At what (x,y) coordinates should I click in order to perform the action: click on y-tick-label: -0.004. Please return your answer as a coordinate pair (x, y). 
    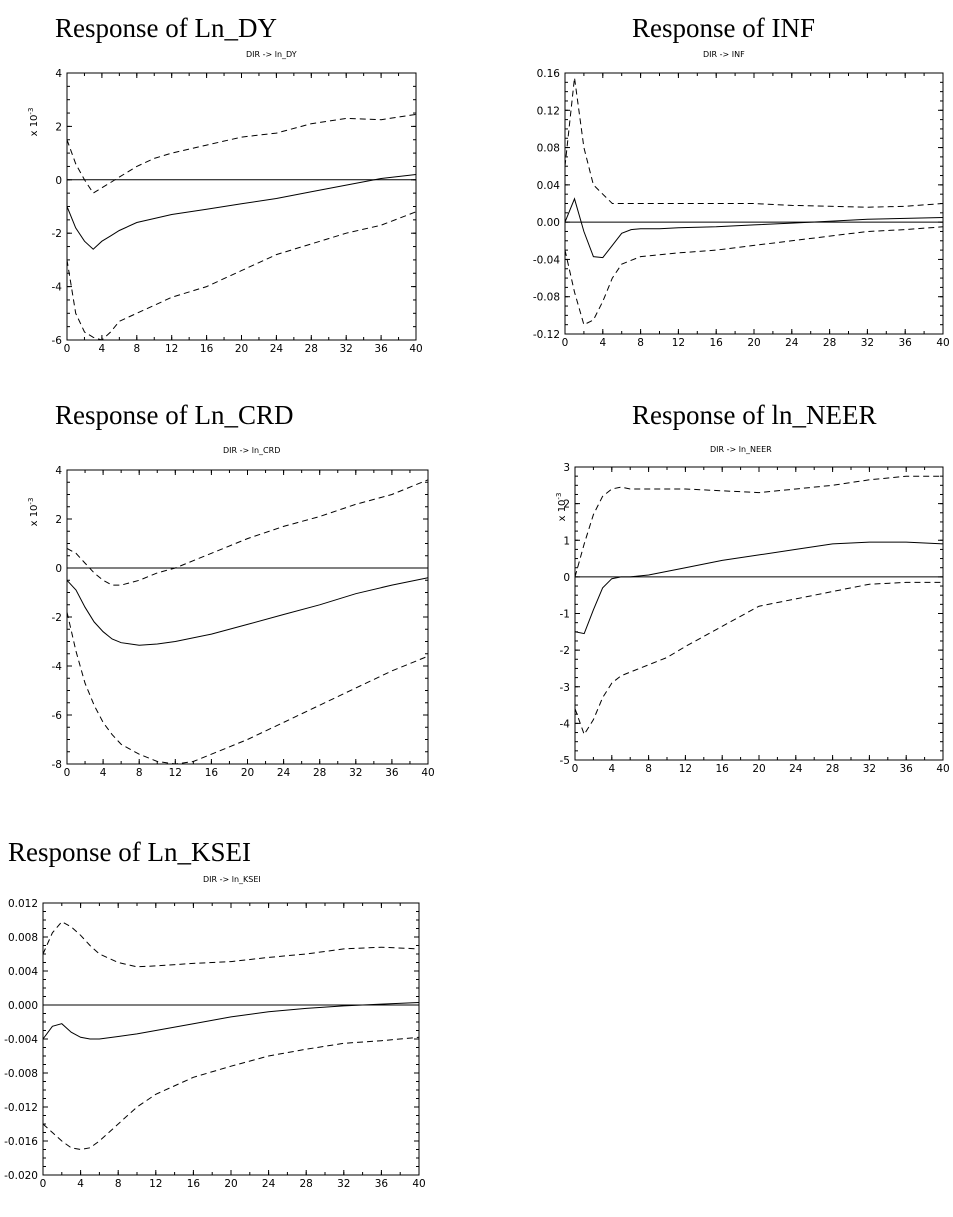
    Looking at the image, I should click on (21, 1040).